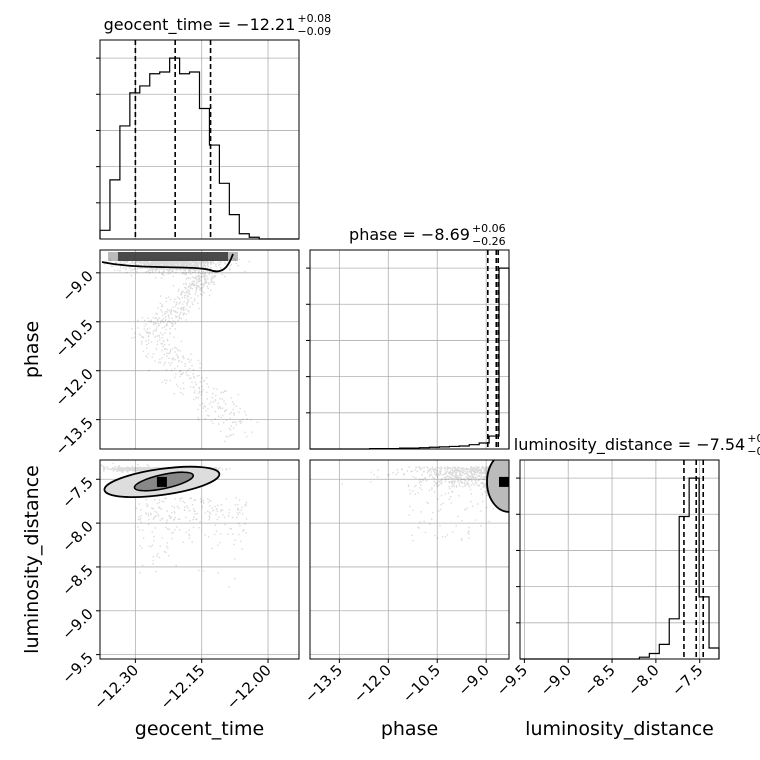 This screenshot has height=760, width=760. What do you see at coordinates (512, 680) in the screenshot?
I see `xtick-label-luminosity_distance-0: −9.5` at bounding box center [512, 680].